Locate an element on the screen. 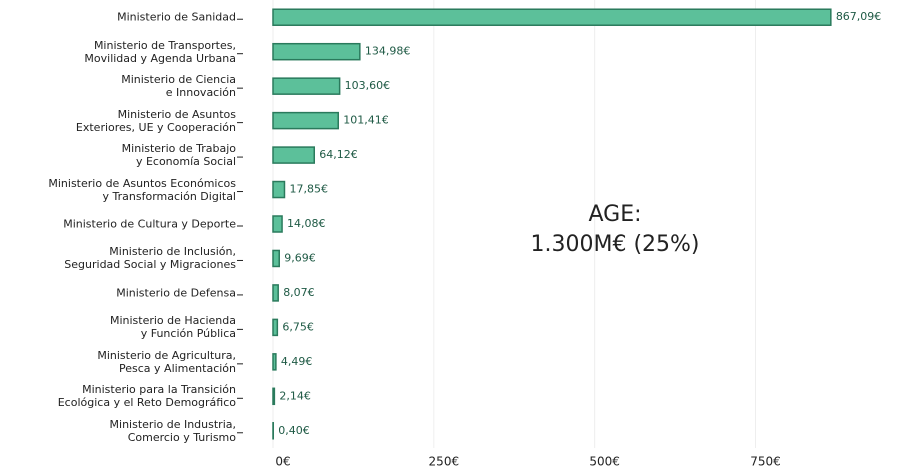 This screenshot has width=916, height=471. value-label: 4,49€ is located at coordinates (297, 361).